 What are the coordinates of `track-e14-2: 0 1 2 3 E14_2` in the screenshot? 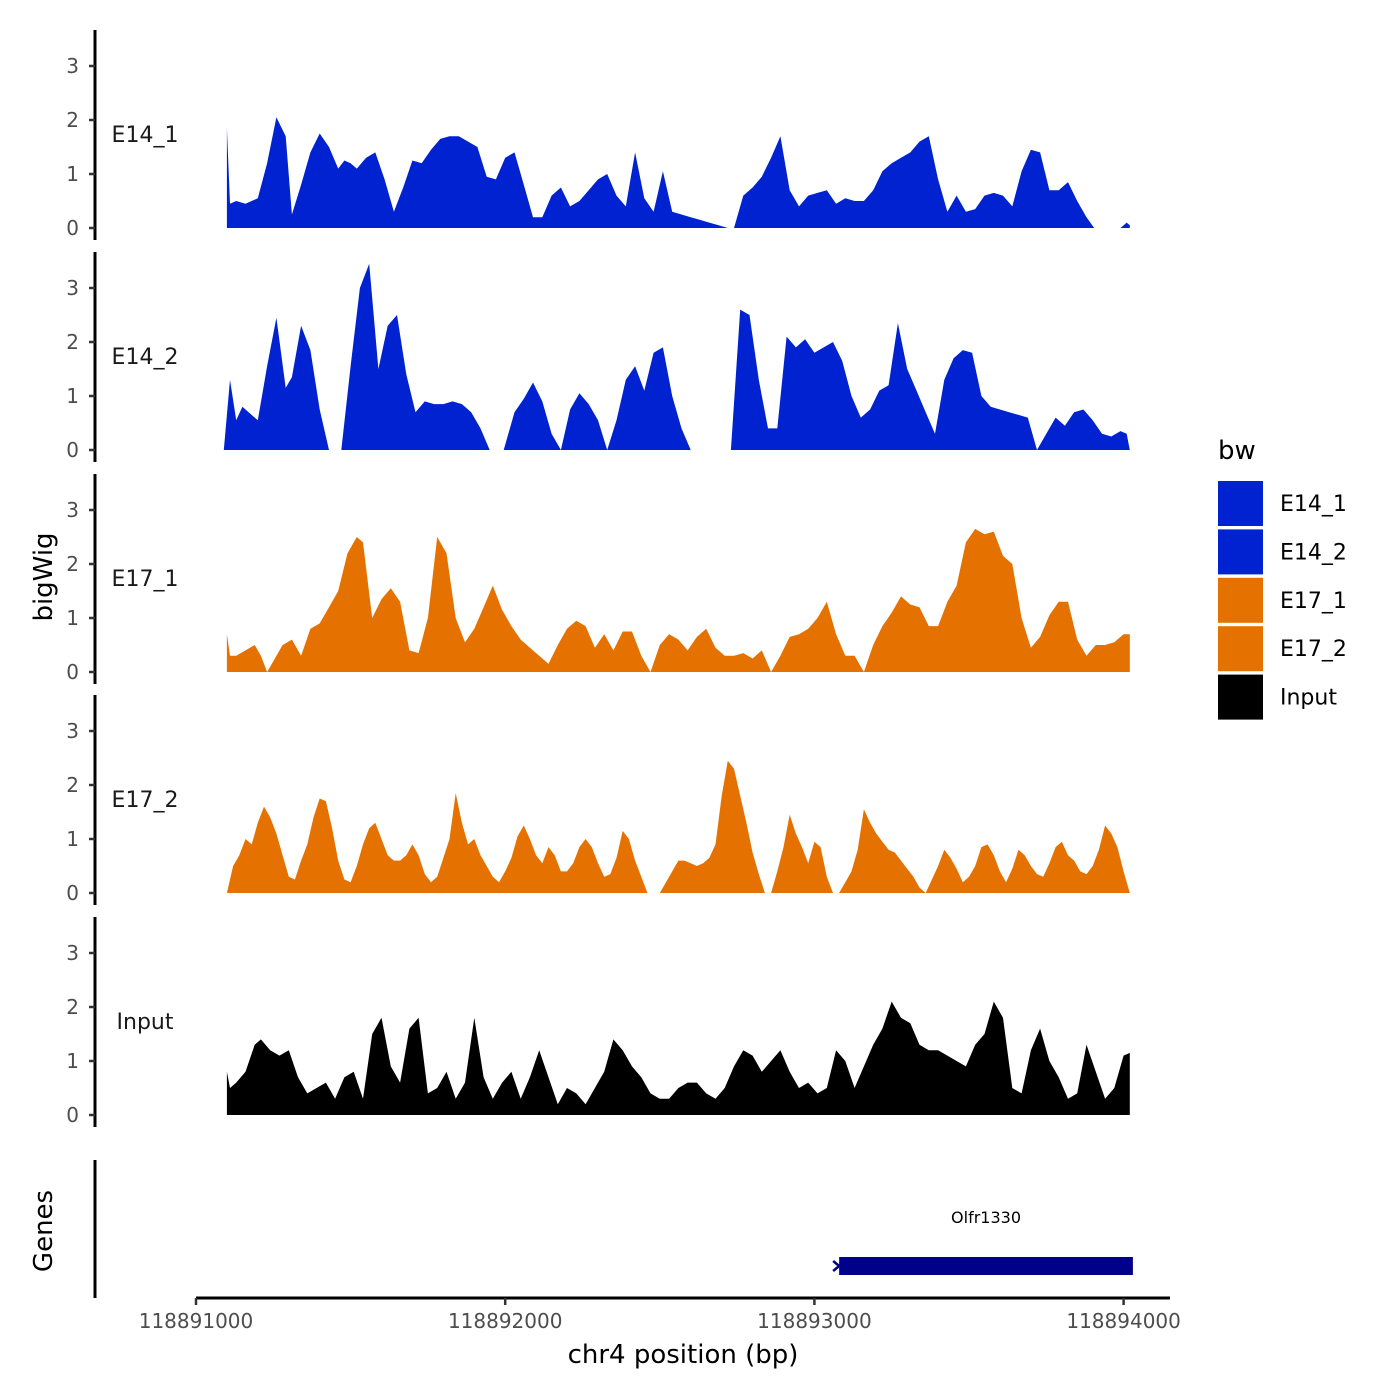 It's located at (598, 357).